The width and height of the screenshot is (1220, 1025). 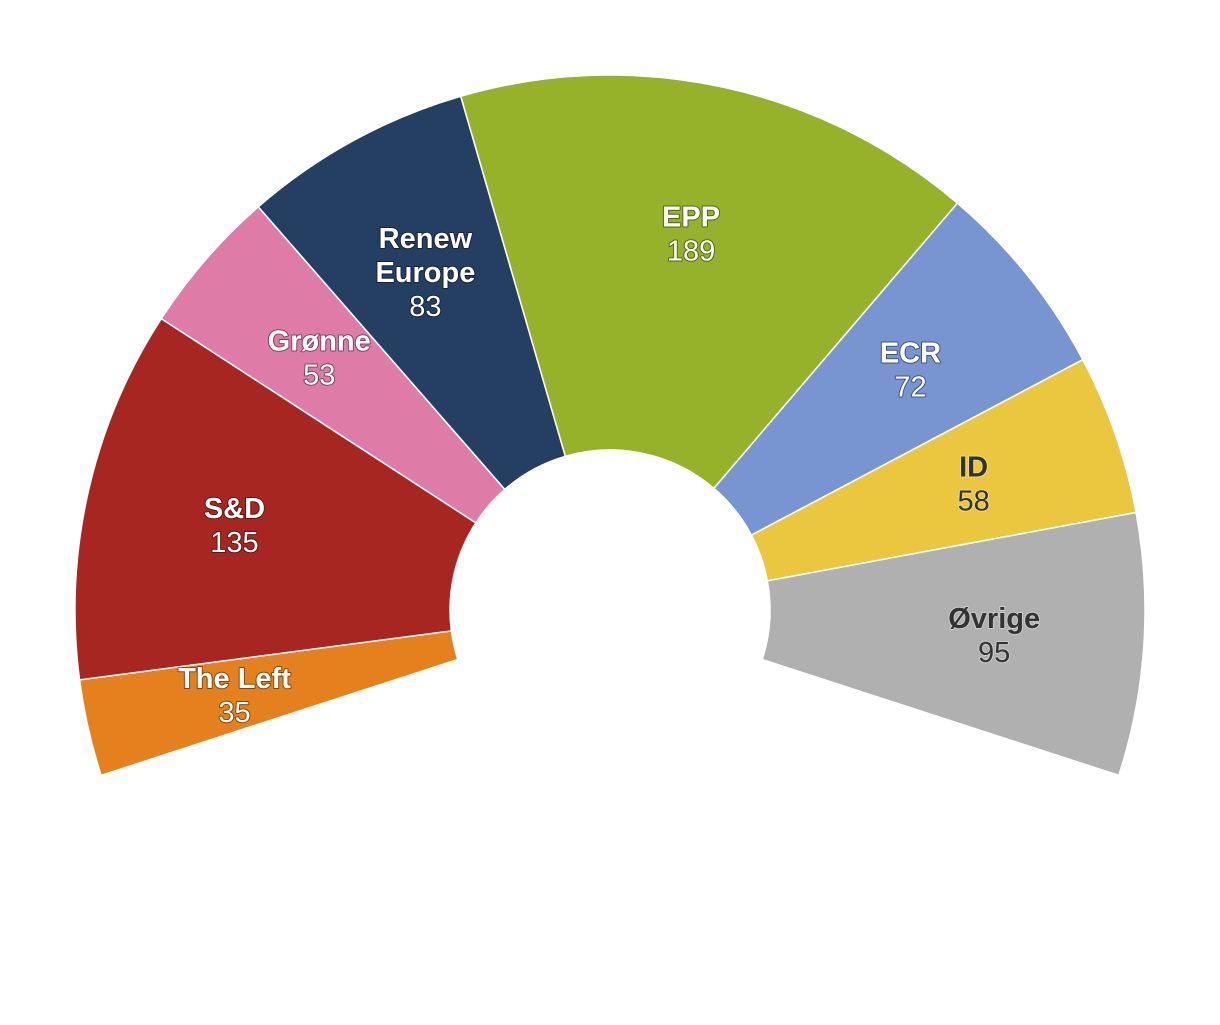 I want to click on slice-ecr, so click(x=898, y=369).